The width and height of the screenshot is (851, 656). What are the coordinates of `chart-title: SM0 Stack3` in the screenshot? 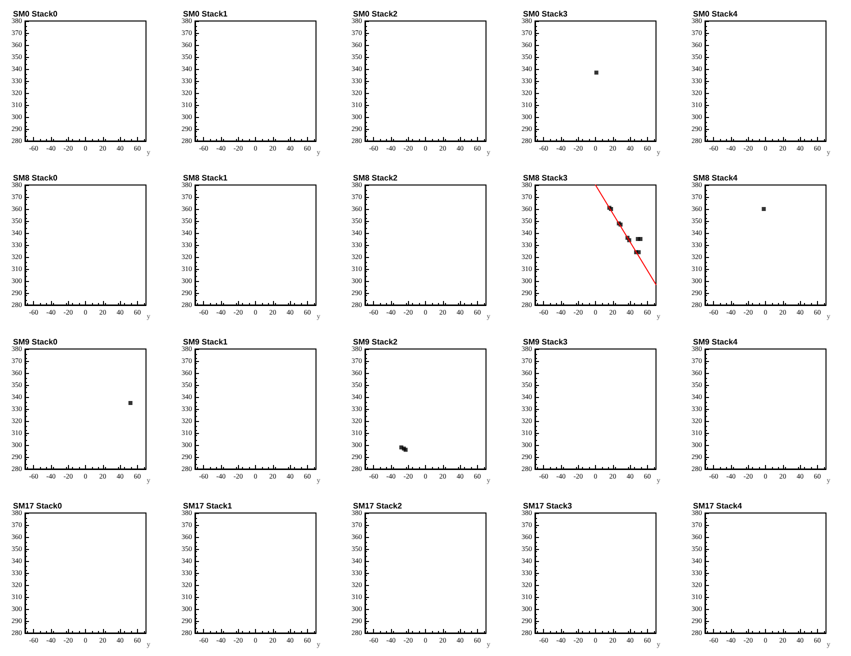 It's located at (545, 14).